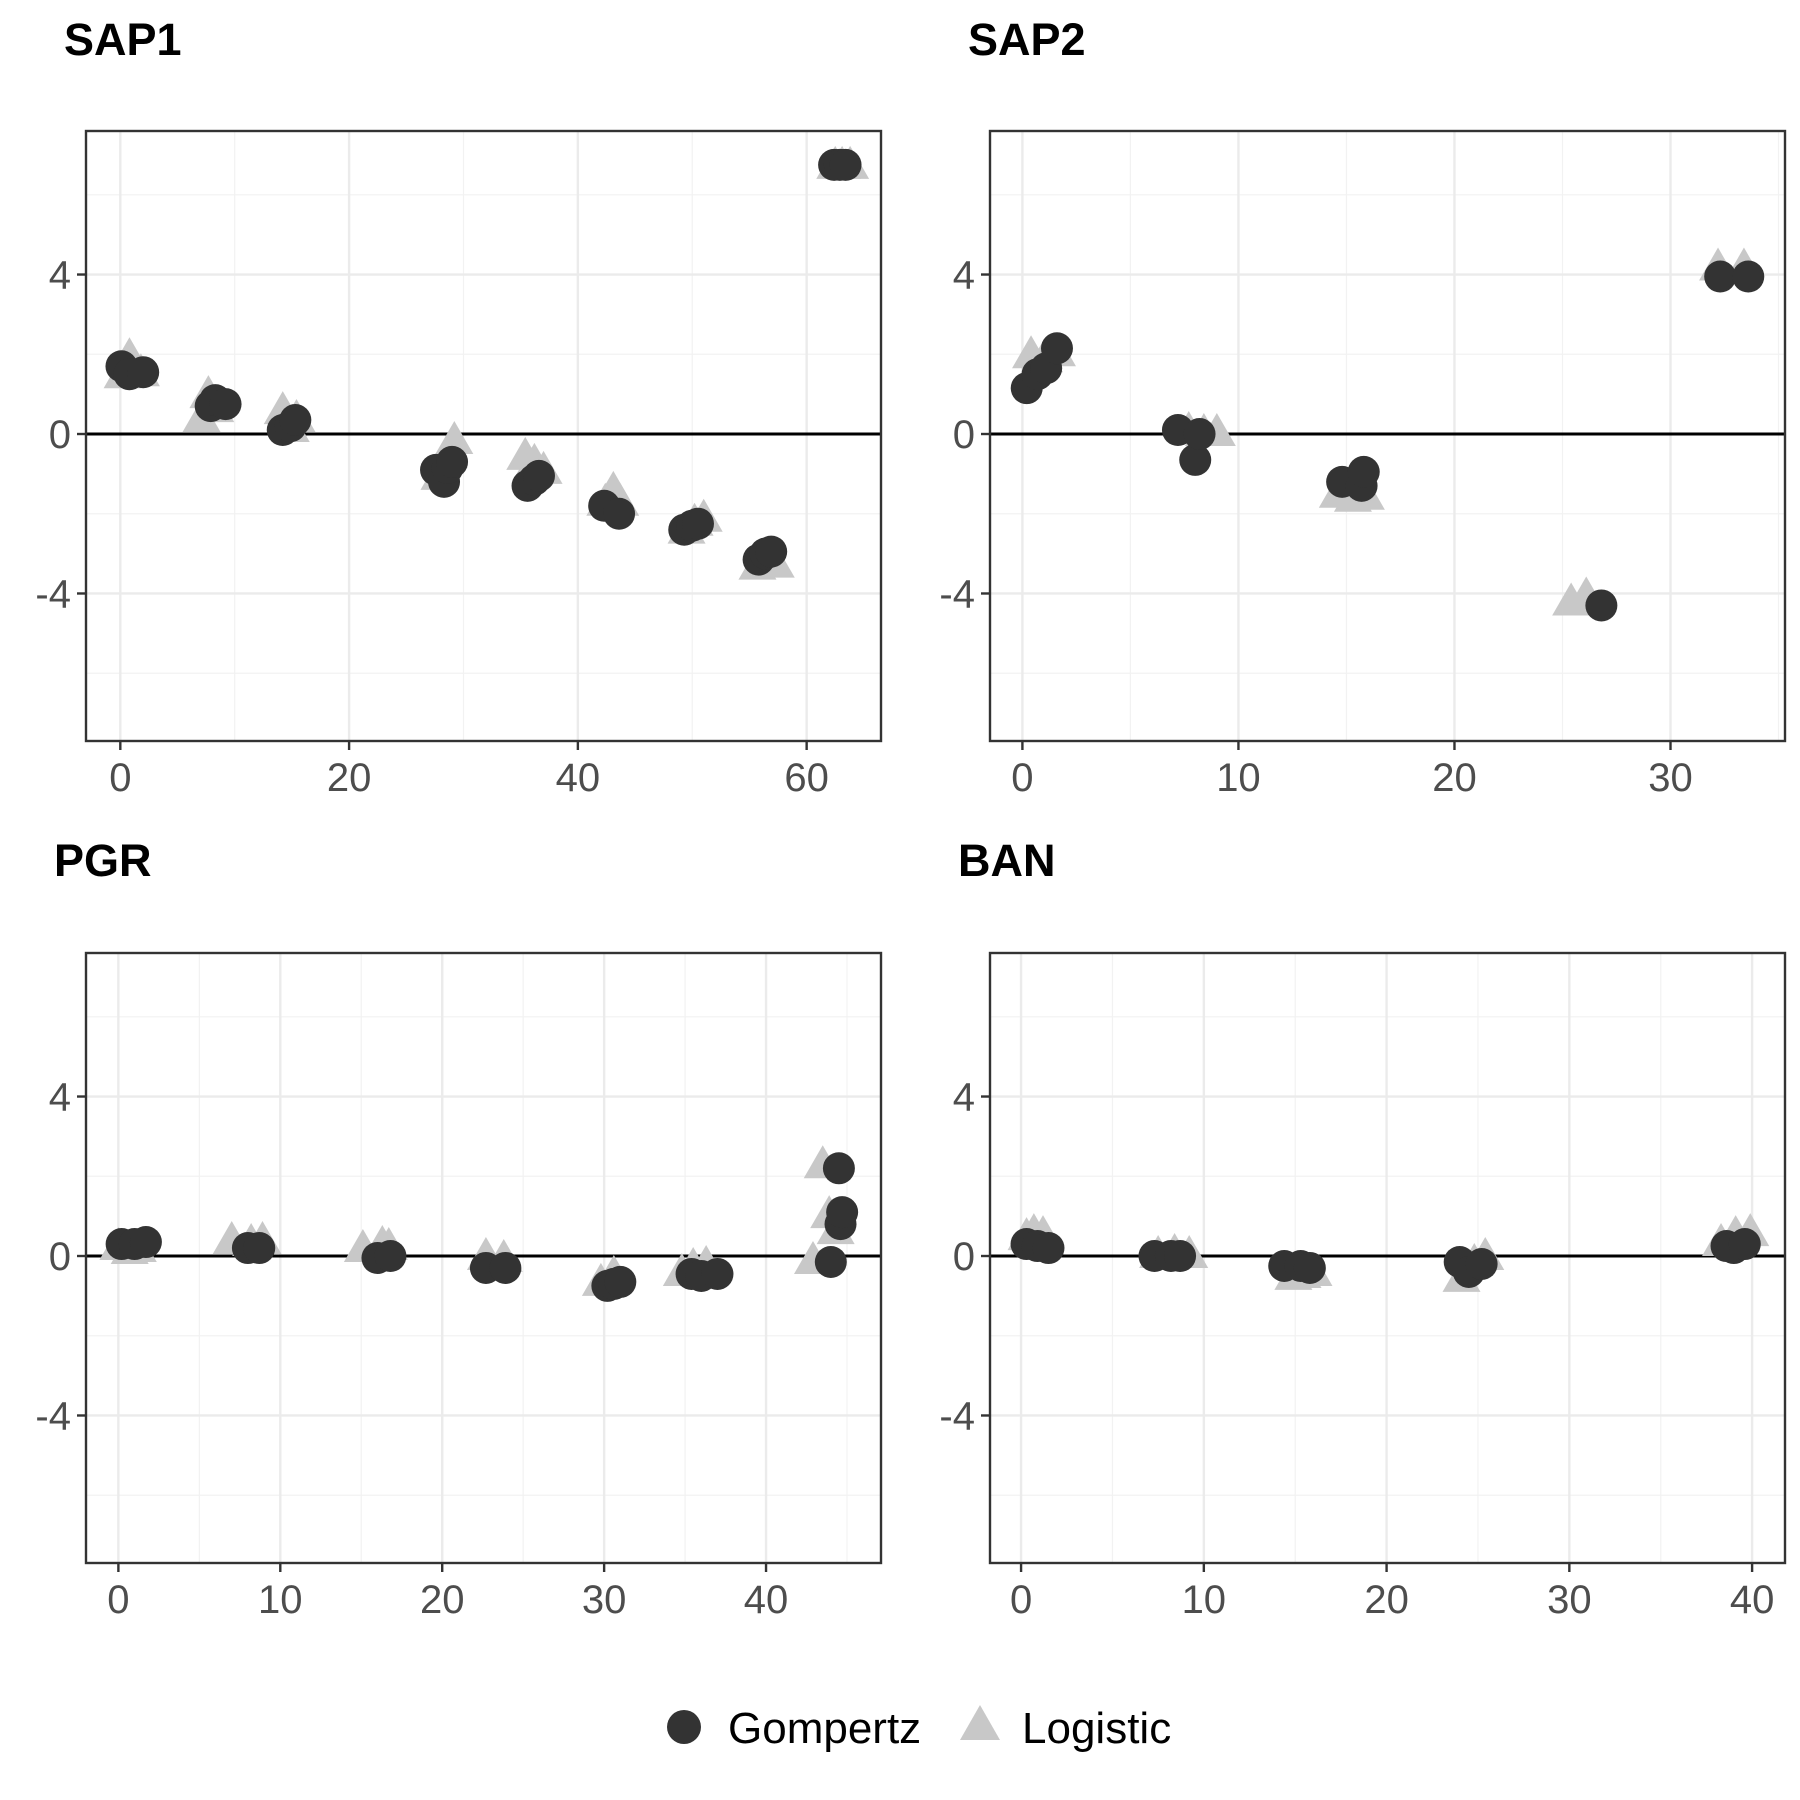 The image size is (1800, 1800). Describe the element at coordinates (123, 39) in the screenshot. I see `panel-title-sap1: SAP1` at that location.